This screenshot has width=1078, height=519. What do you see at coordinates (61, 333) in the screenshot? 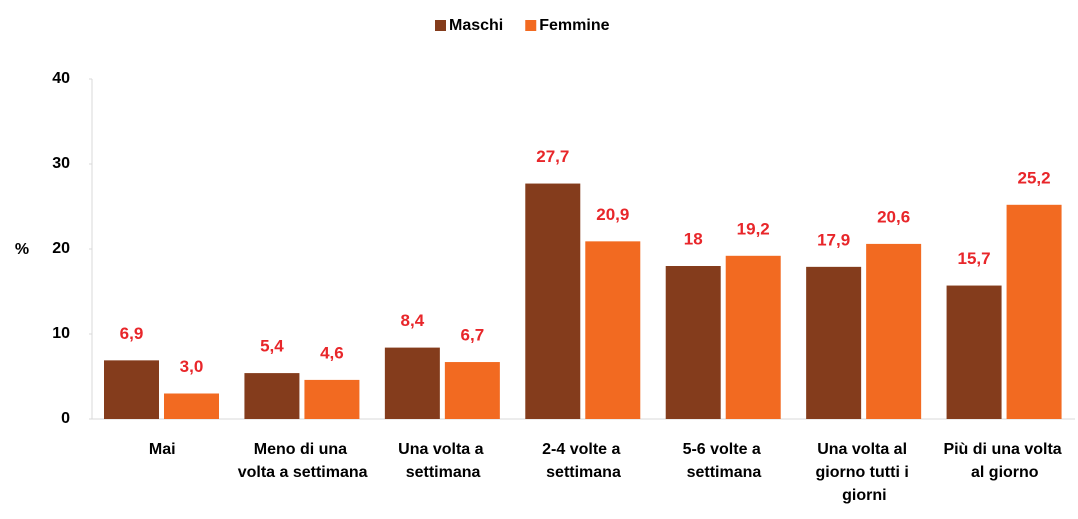
I see `y-tick-label: 10` at bounding box center [61, 333].